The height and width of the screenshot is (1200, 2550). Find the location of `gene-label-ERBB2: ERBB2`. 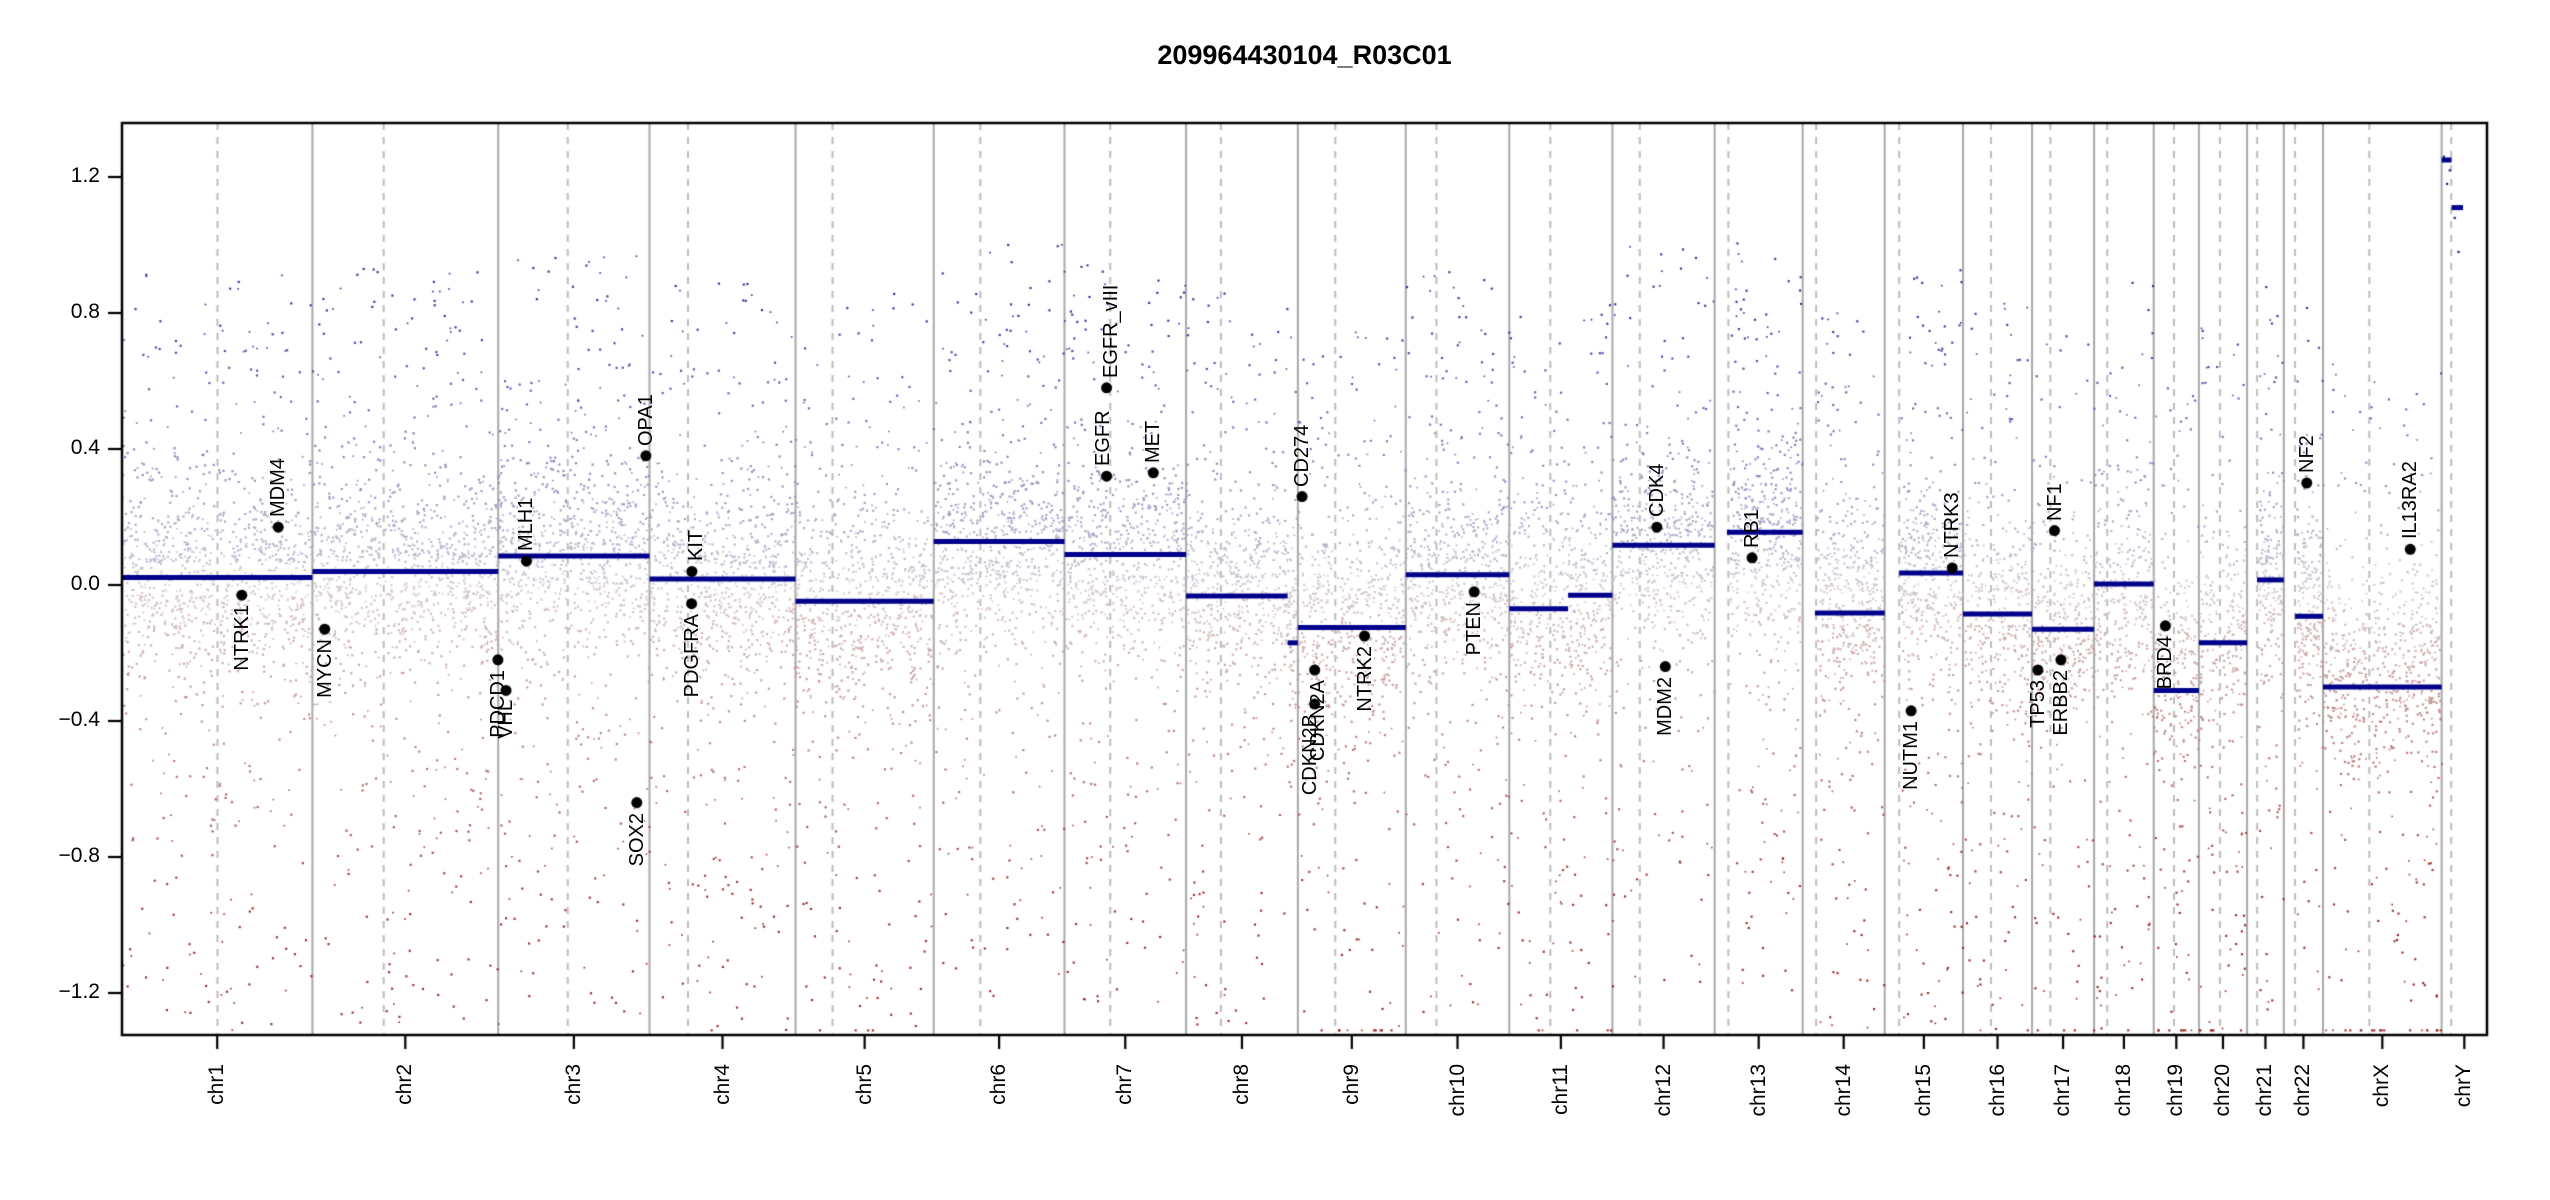

gene-label-ERBB2: ERBB2 is located at coordinates (2060, 702).